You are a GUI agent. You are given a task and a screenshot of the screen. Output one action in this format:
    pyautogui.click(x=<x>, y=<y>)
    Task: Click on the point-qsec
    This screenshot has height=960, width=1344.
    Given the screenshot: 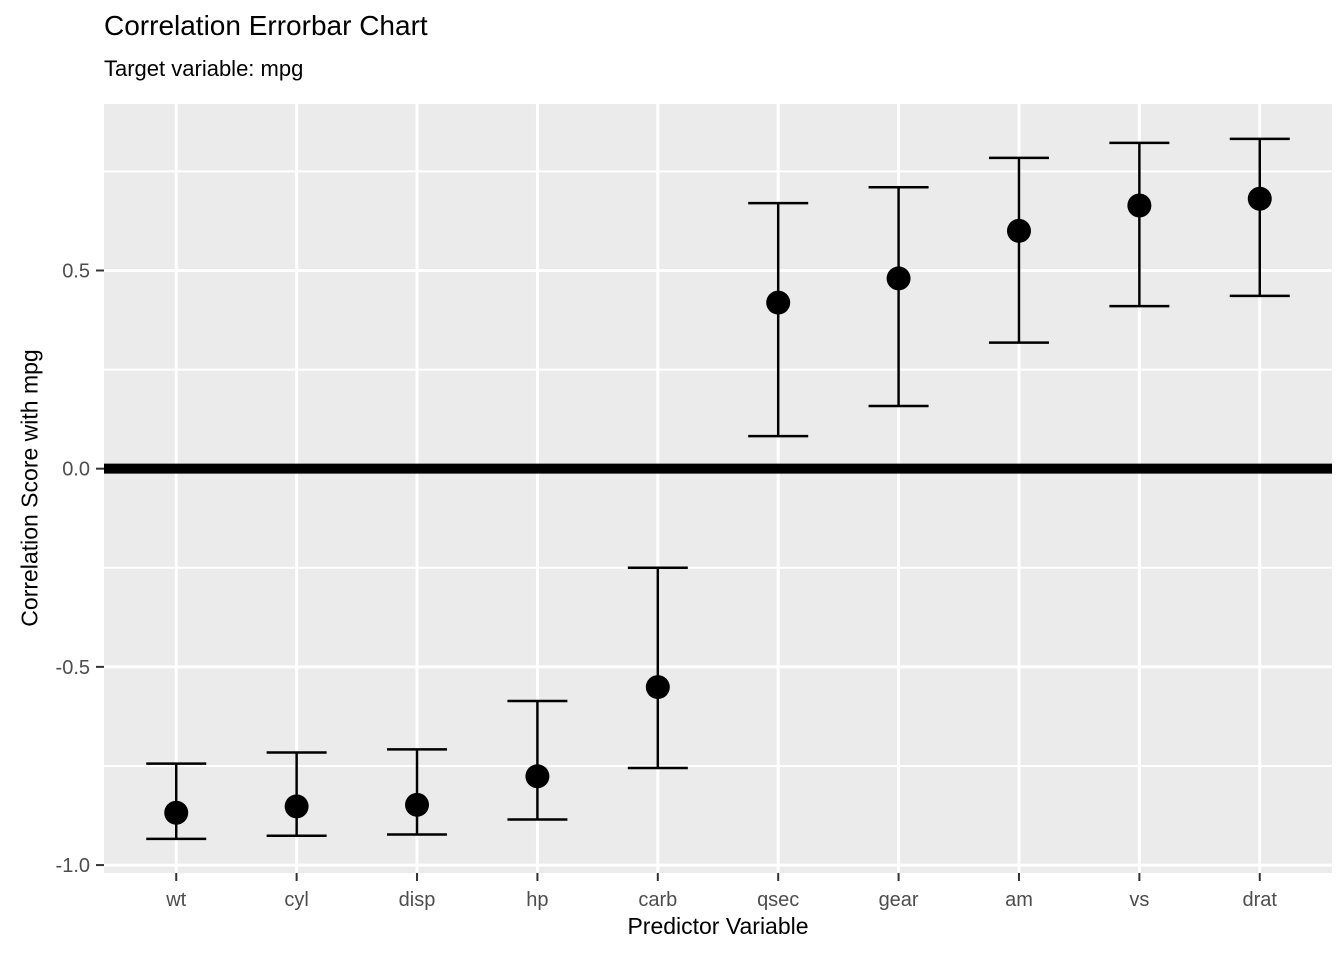 What is the action you would take?
    pyautogui.click(x=778, y=302)
    